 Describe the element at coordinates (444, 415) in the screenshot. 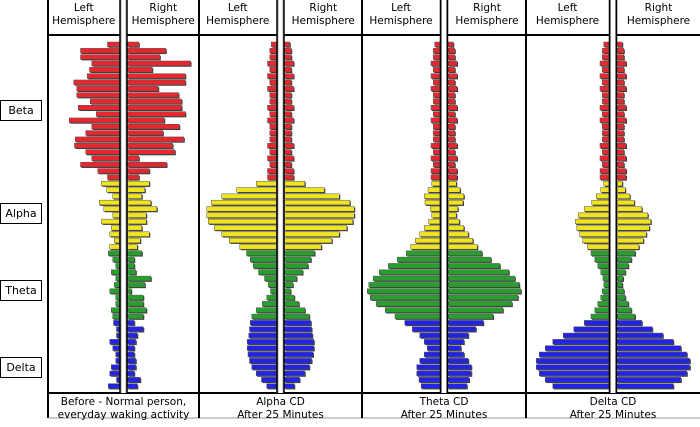

I see `caption-line: After 25 Minutes` at that location.